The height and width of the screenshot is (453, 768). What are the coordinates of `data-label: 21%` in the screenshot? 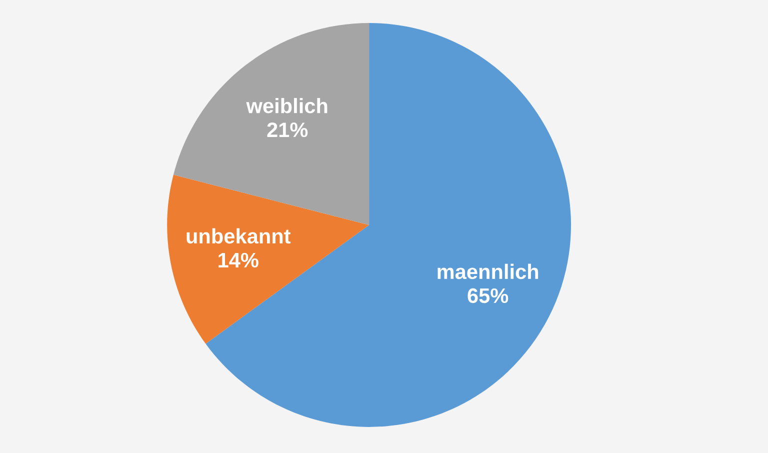 It's located at (287, 130).